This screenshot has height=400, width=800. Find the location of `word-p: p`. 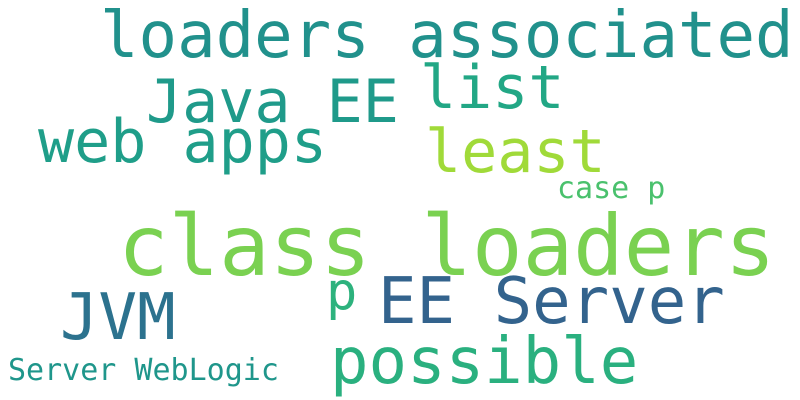

word-p: p is located at coordinates (342, 292).